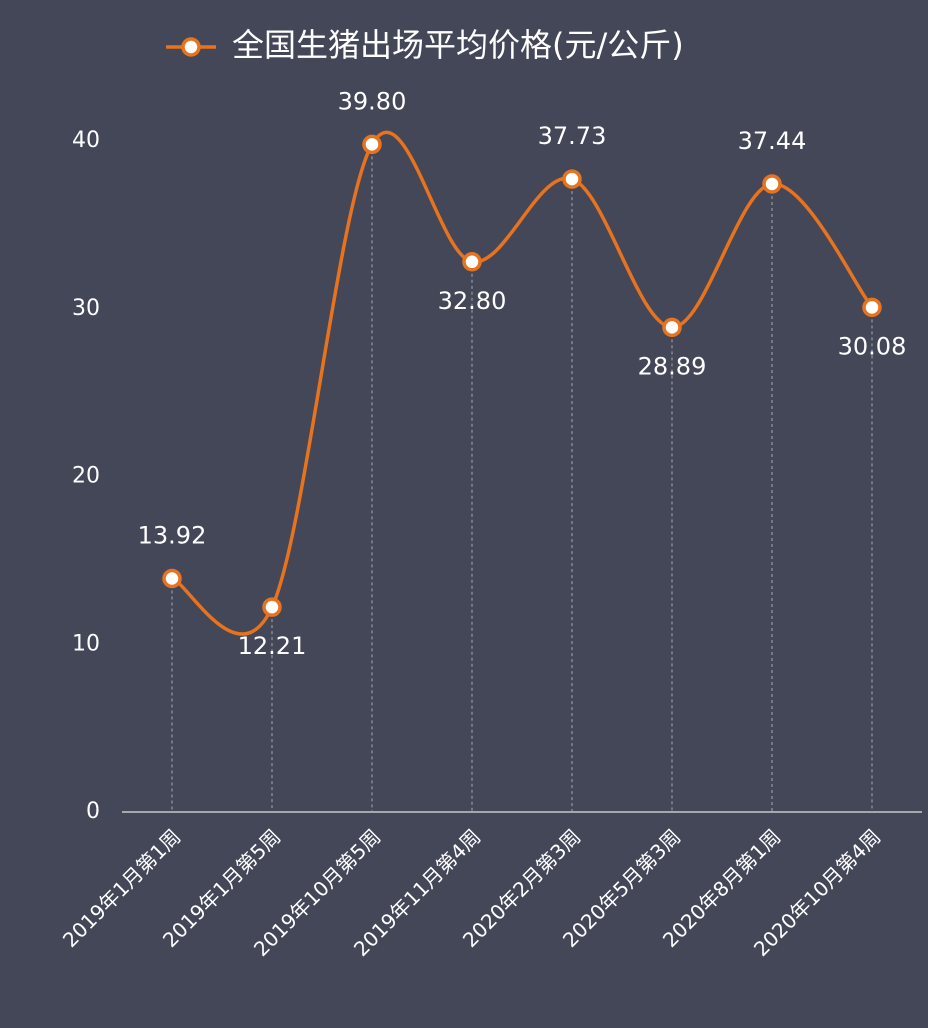 This screenshot has width=928, height=1028. Describe the element at coordinates (93, 811) in the screenshot. I see `y-tick-label: 0` at that location.